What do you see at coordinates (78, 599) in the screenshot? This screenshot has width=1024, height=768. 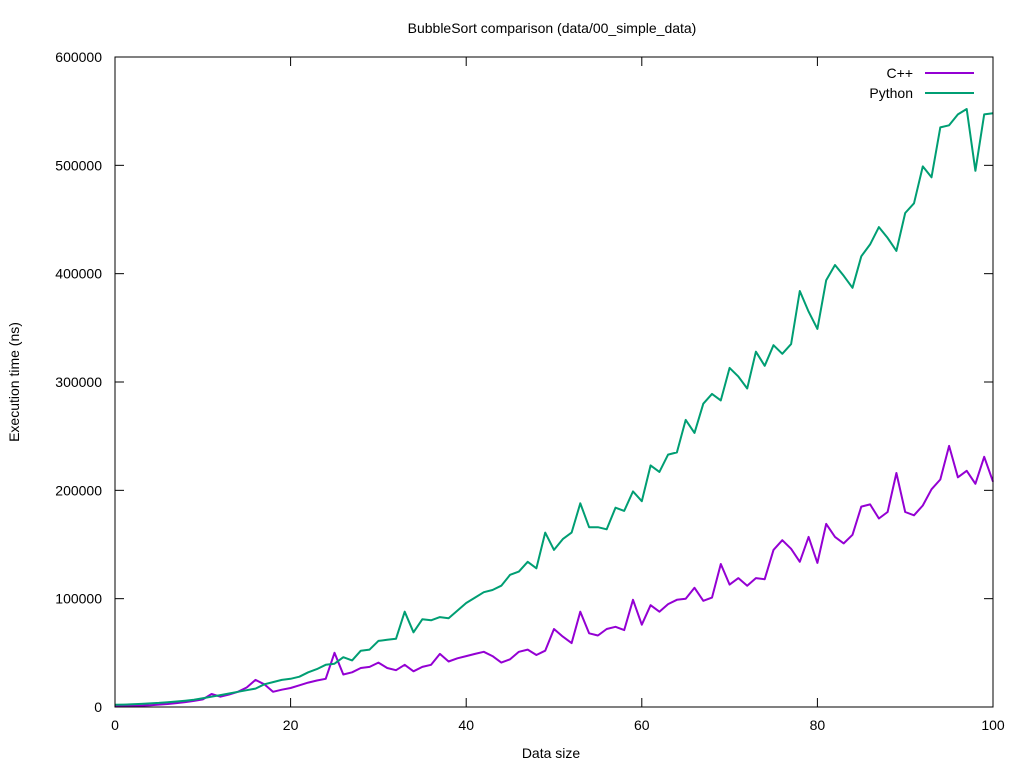 I see `y-tick-label: 100000` at bounding box center [78, 599].